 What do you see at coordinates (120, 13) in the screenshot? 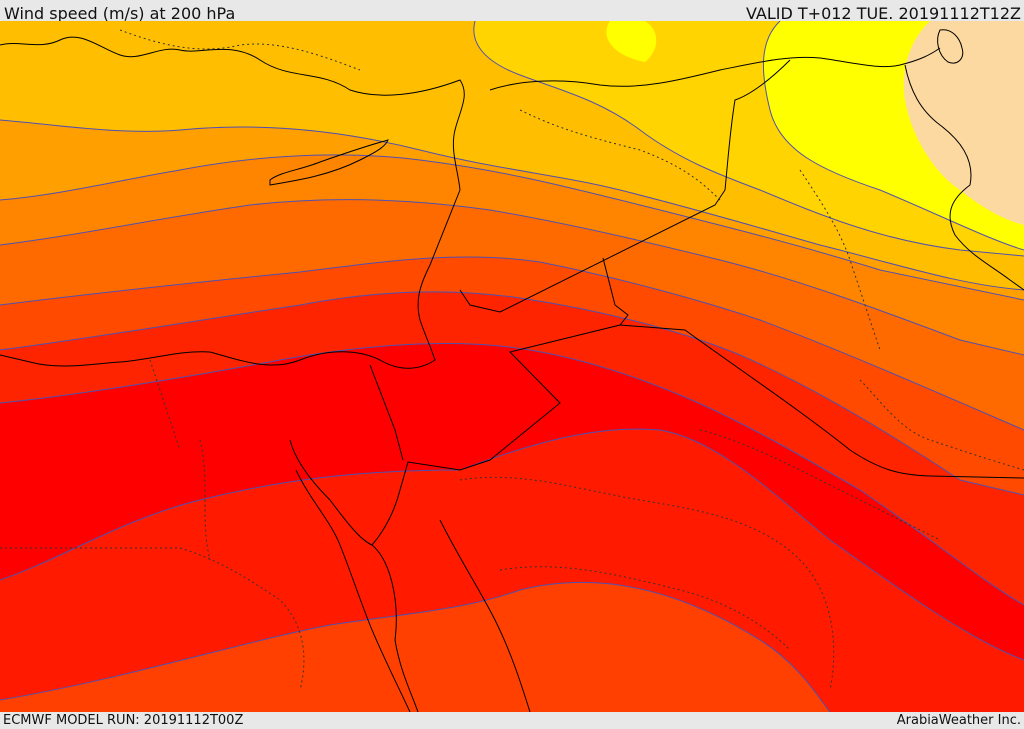
I see `map-title: Wind speed (m/s) at 200 hPa` at bounding box center [120, 13].